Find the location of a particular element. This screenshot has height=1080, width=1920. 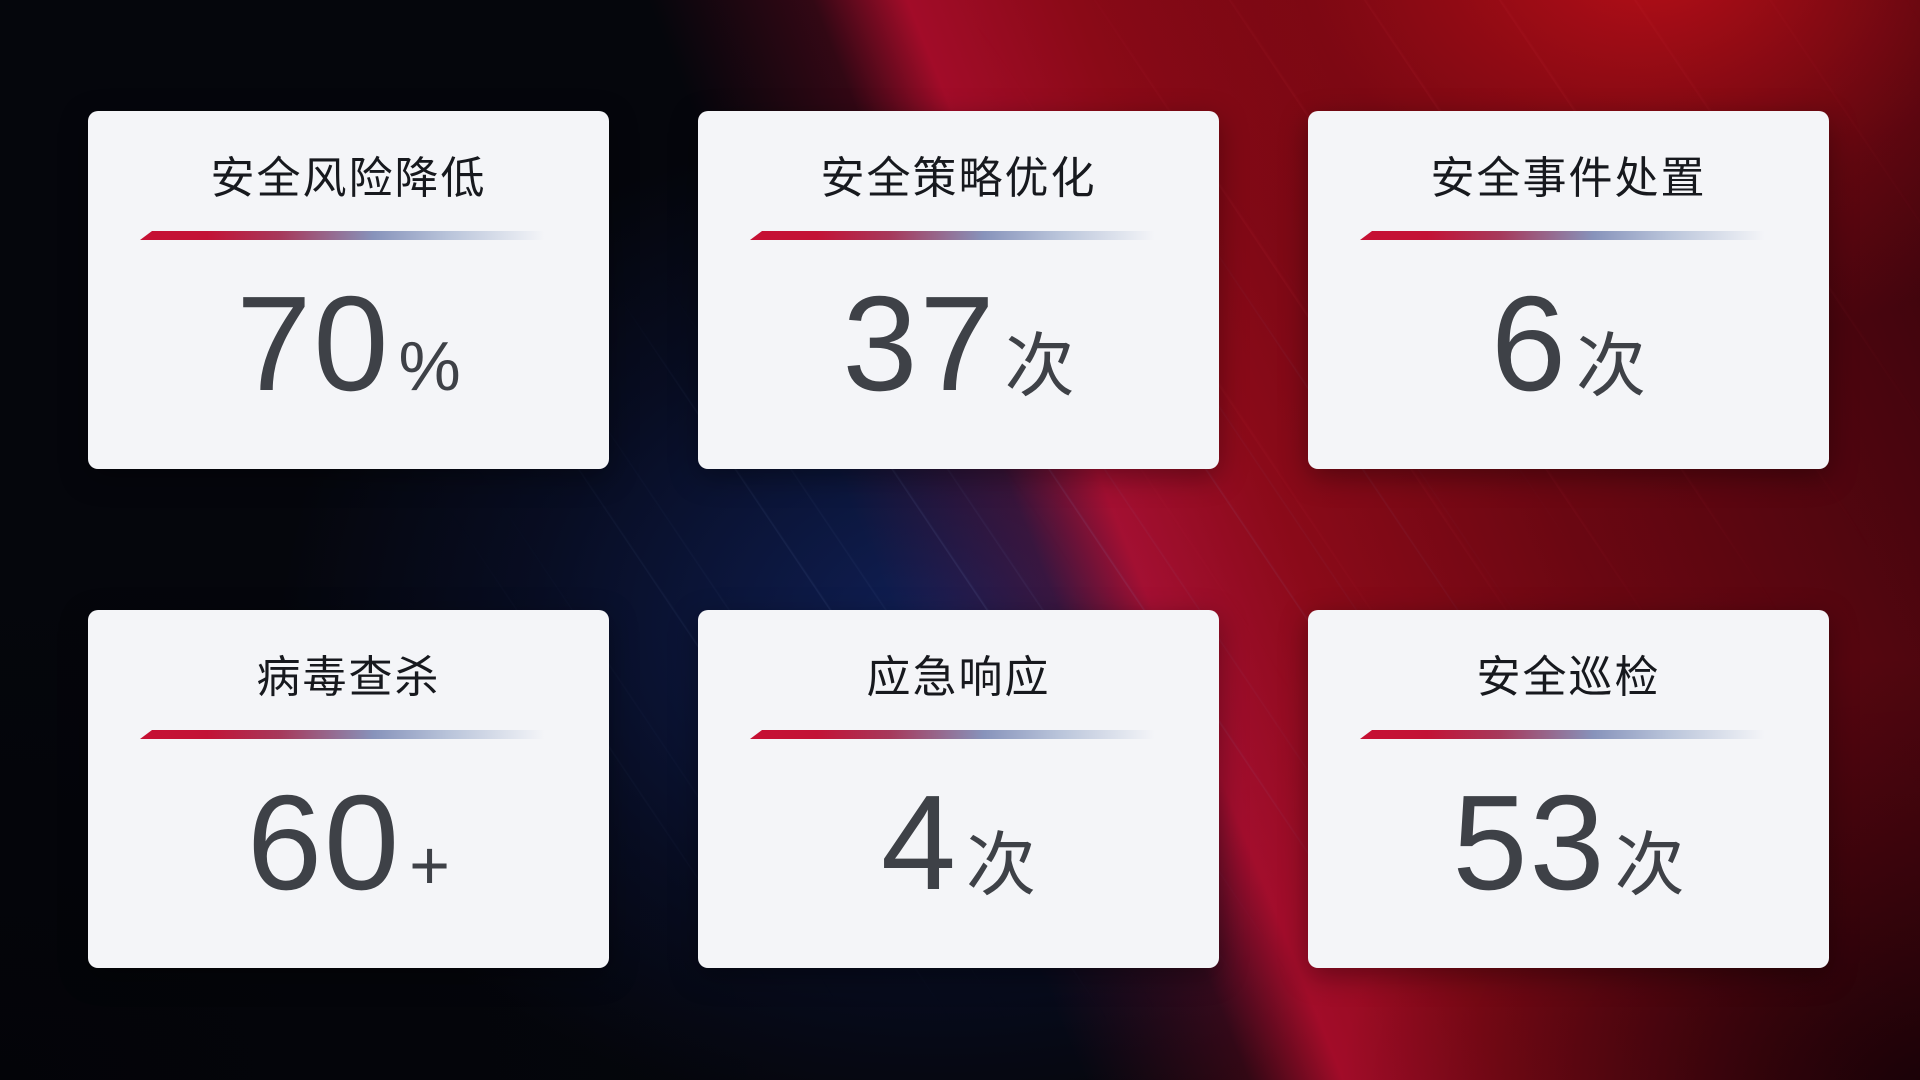

stat-card-virus-scan: 病毒查杀 60 + is located at coordinates (348, 789).